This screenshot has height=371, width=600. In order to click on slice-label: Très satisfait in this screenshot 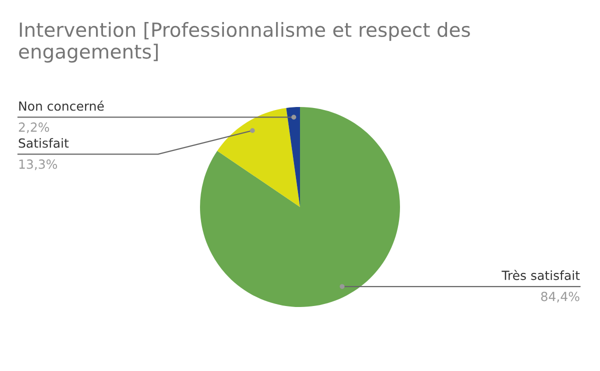, I will do `click(541, 275)`.